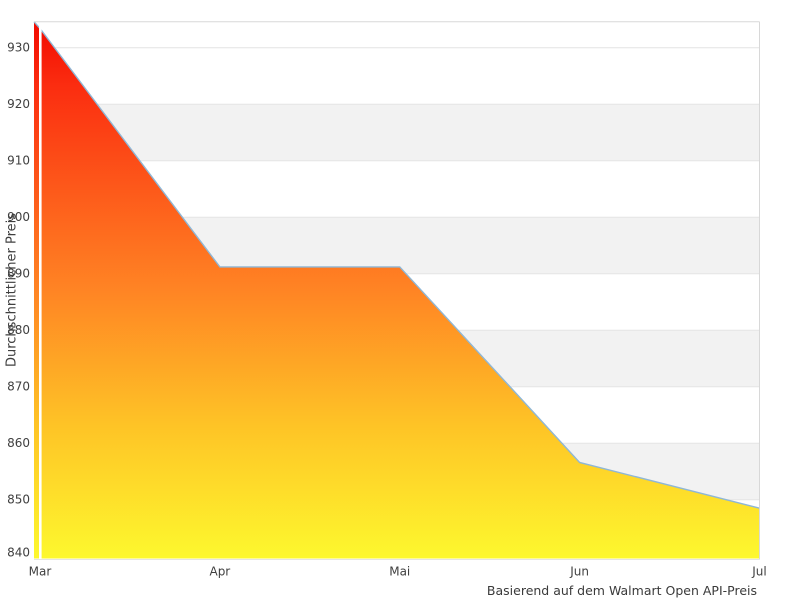 The image size is (800, 600). Describe the element at coordinates (18, 274) in the screenshot. I see `y-tick-label: 890` at that location.